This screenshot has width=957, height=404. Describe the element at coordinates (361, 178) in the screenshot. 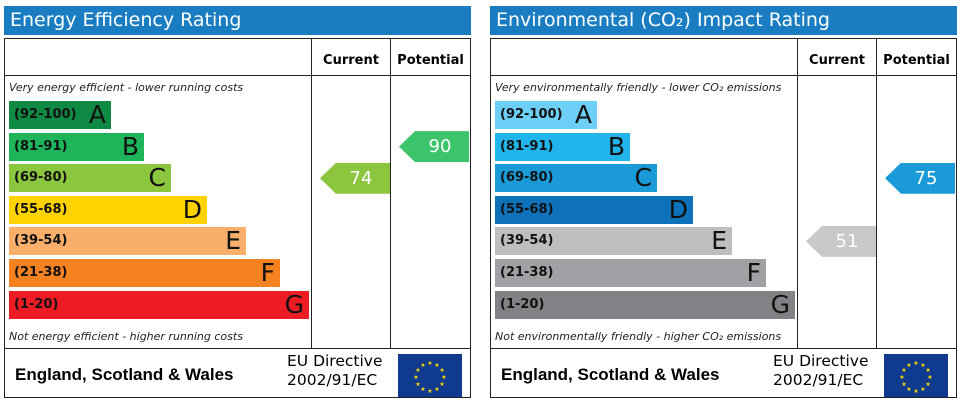

I see `current-rating-value: 74` at that location.